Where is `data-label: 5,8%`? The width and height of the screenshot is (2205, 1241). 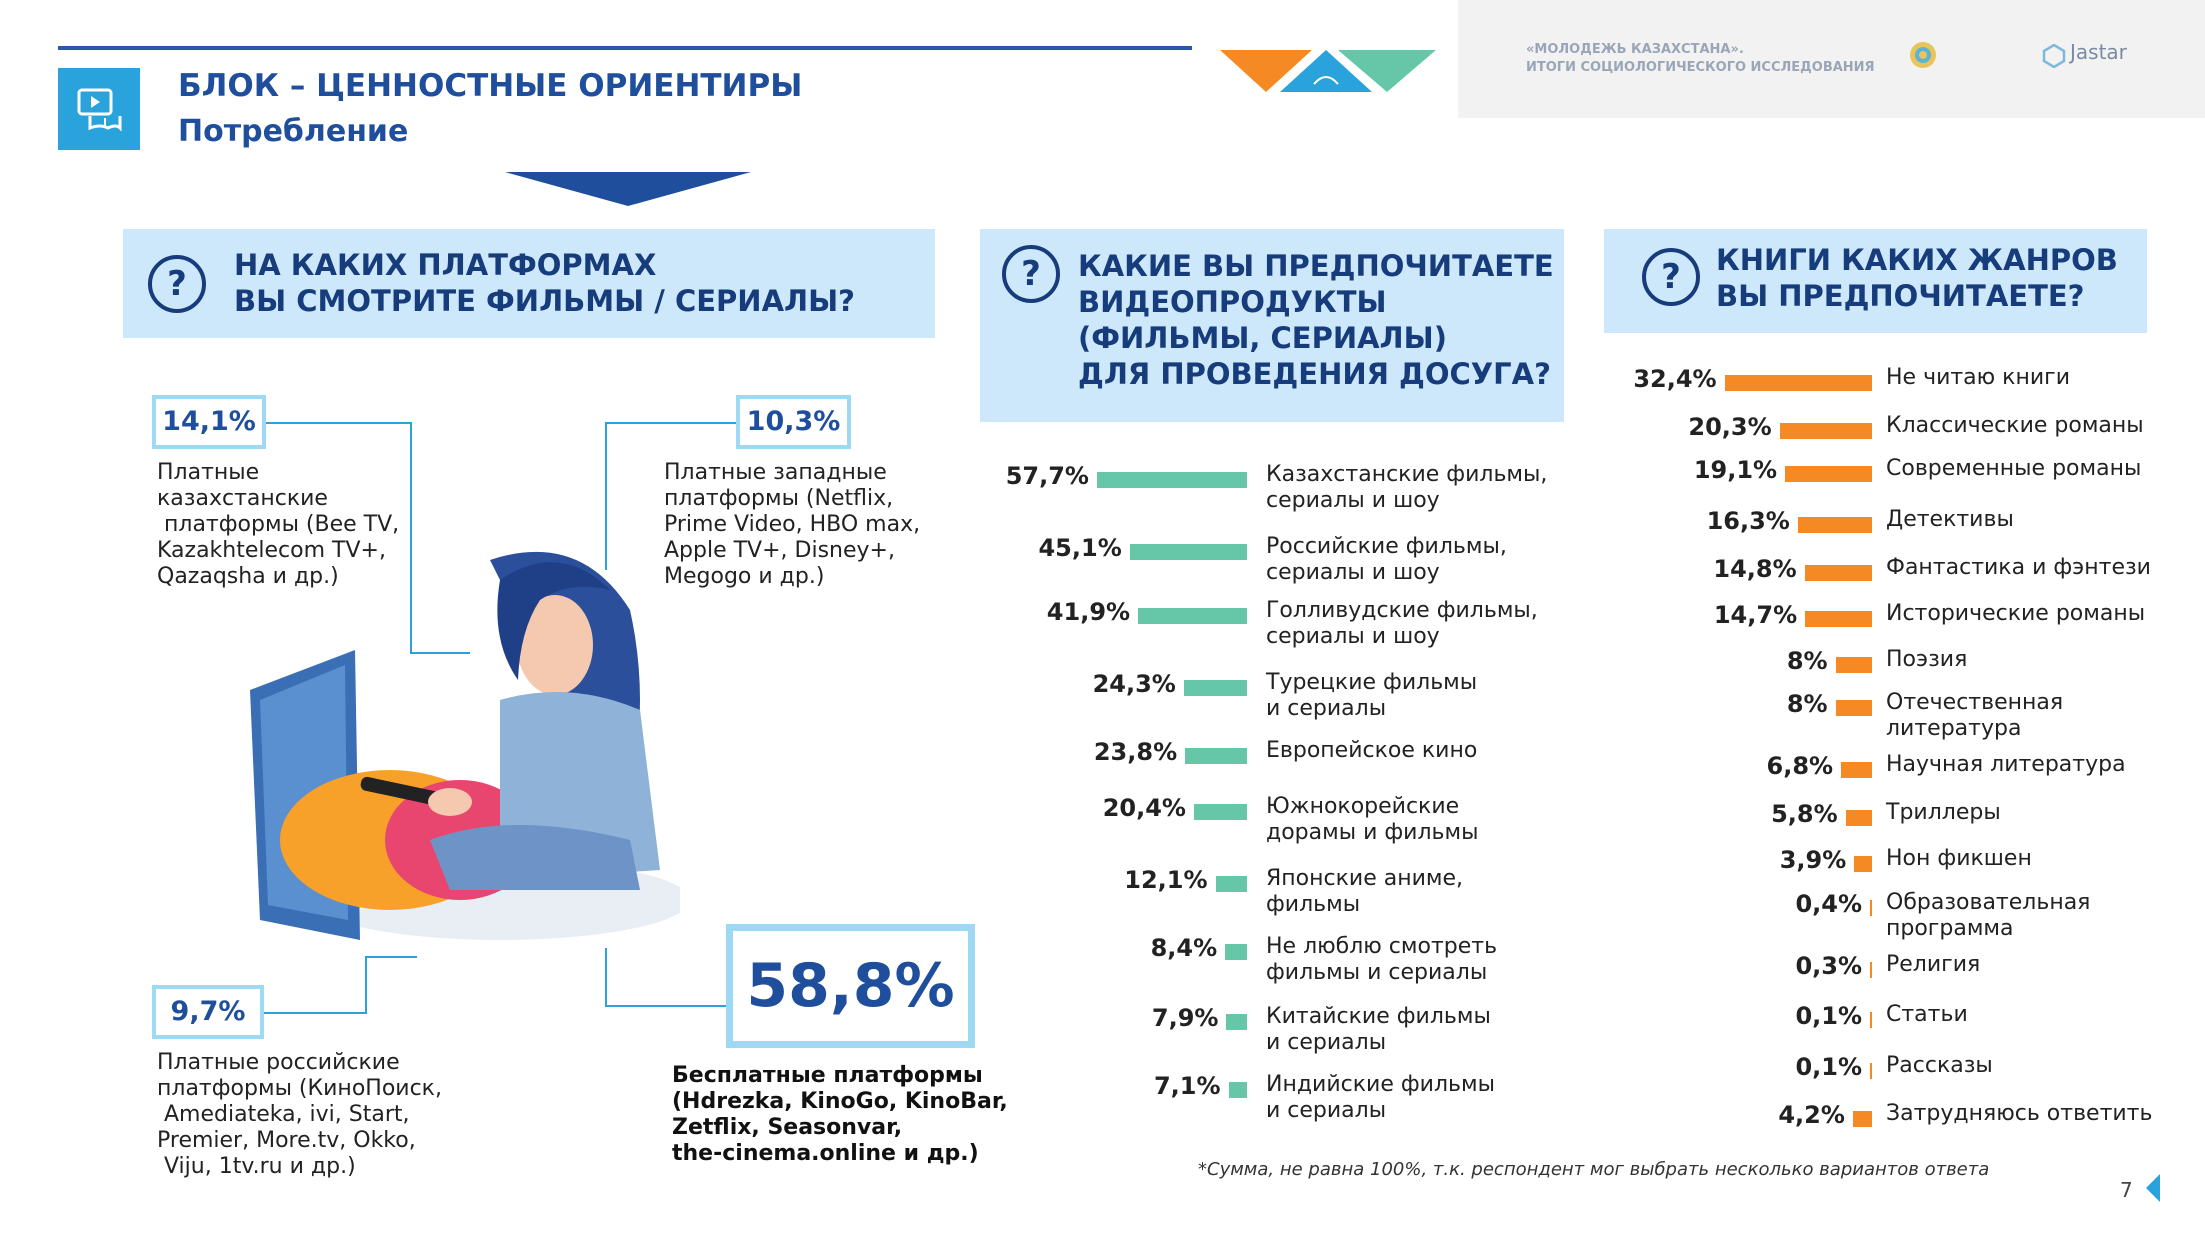
data-label: 5,8% is located at coordinates (1804, 814).